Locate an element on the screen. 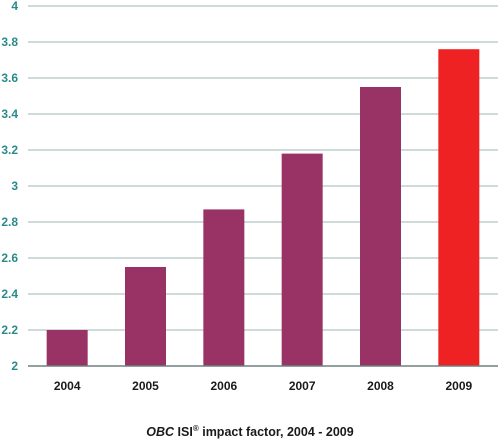 Image resolution: width=500 pixels, height=441 pixels. y-tick-label: 2.4 is located at coordinates (9, 294).